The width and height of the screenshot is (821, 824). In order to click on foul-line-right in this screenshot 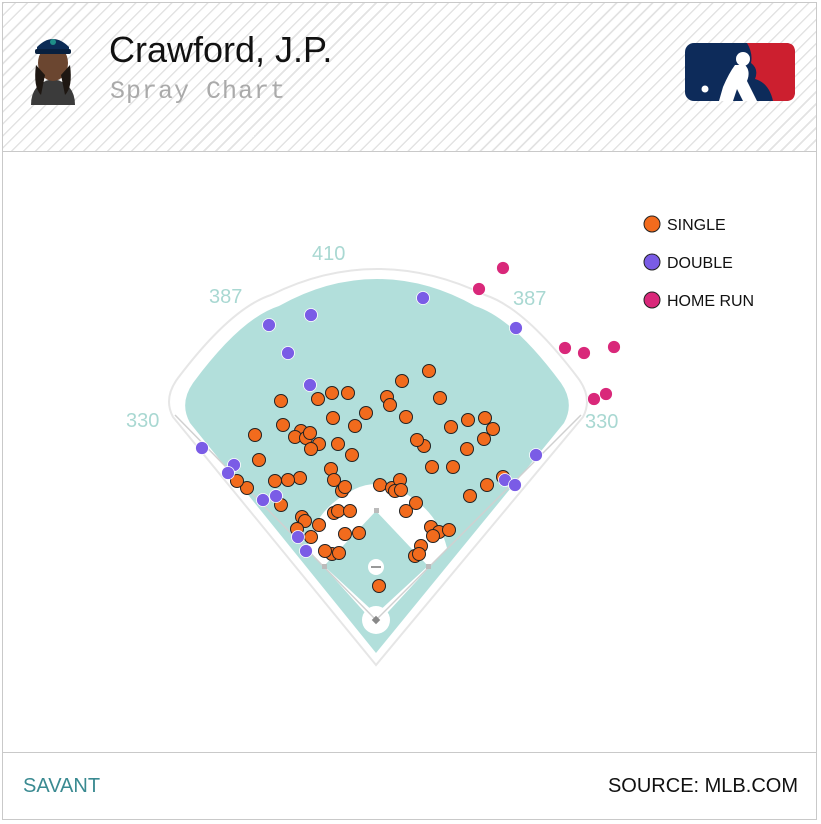, I will do `click(478, 517)`.